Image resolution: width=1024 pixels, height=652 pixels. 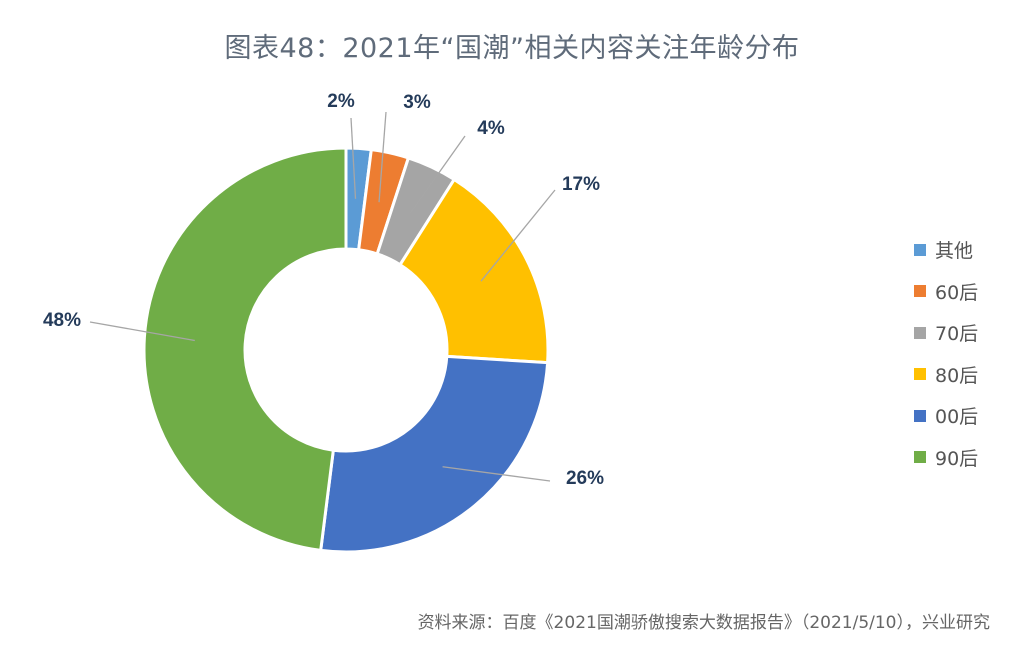 I want to click on donut-slice-90后, so click(x=245, y=349).